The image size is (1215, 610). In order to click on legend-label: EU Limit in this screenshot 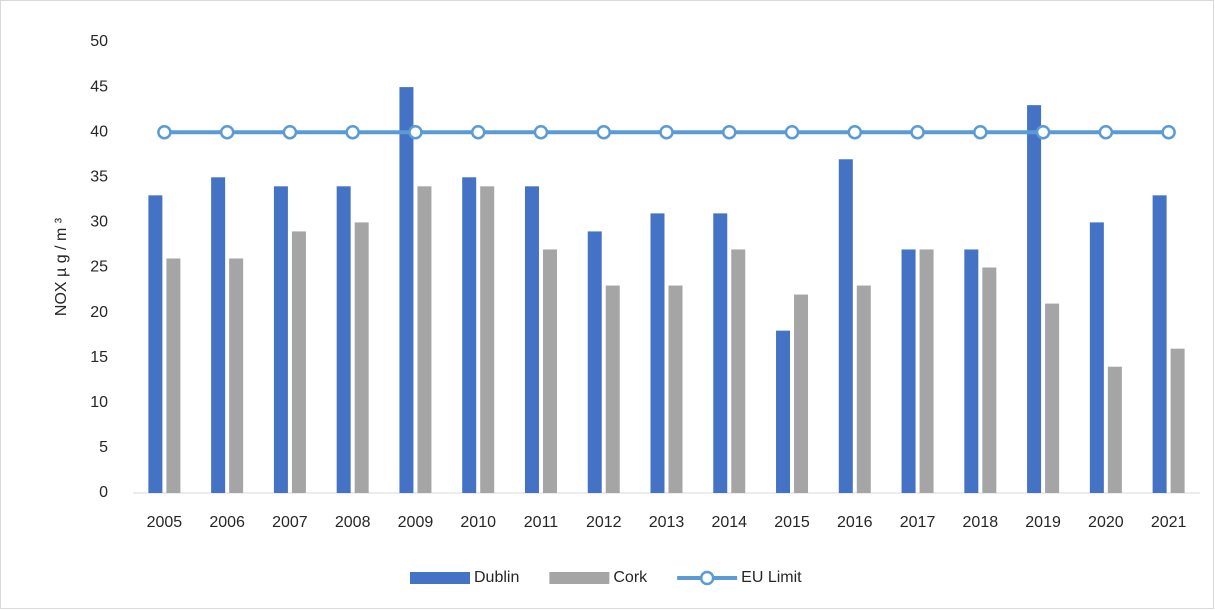, I will do `click(771, 577)`.